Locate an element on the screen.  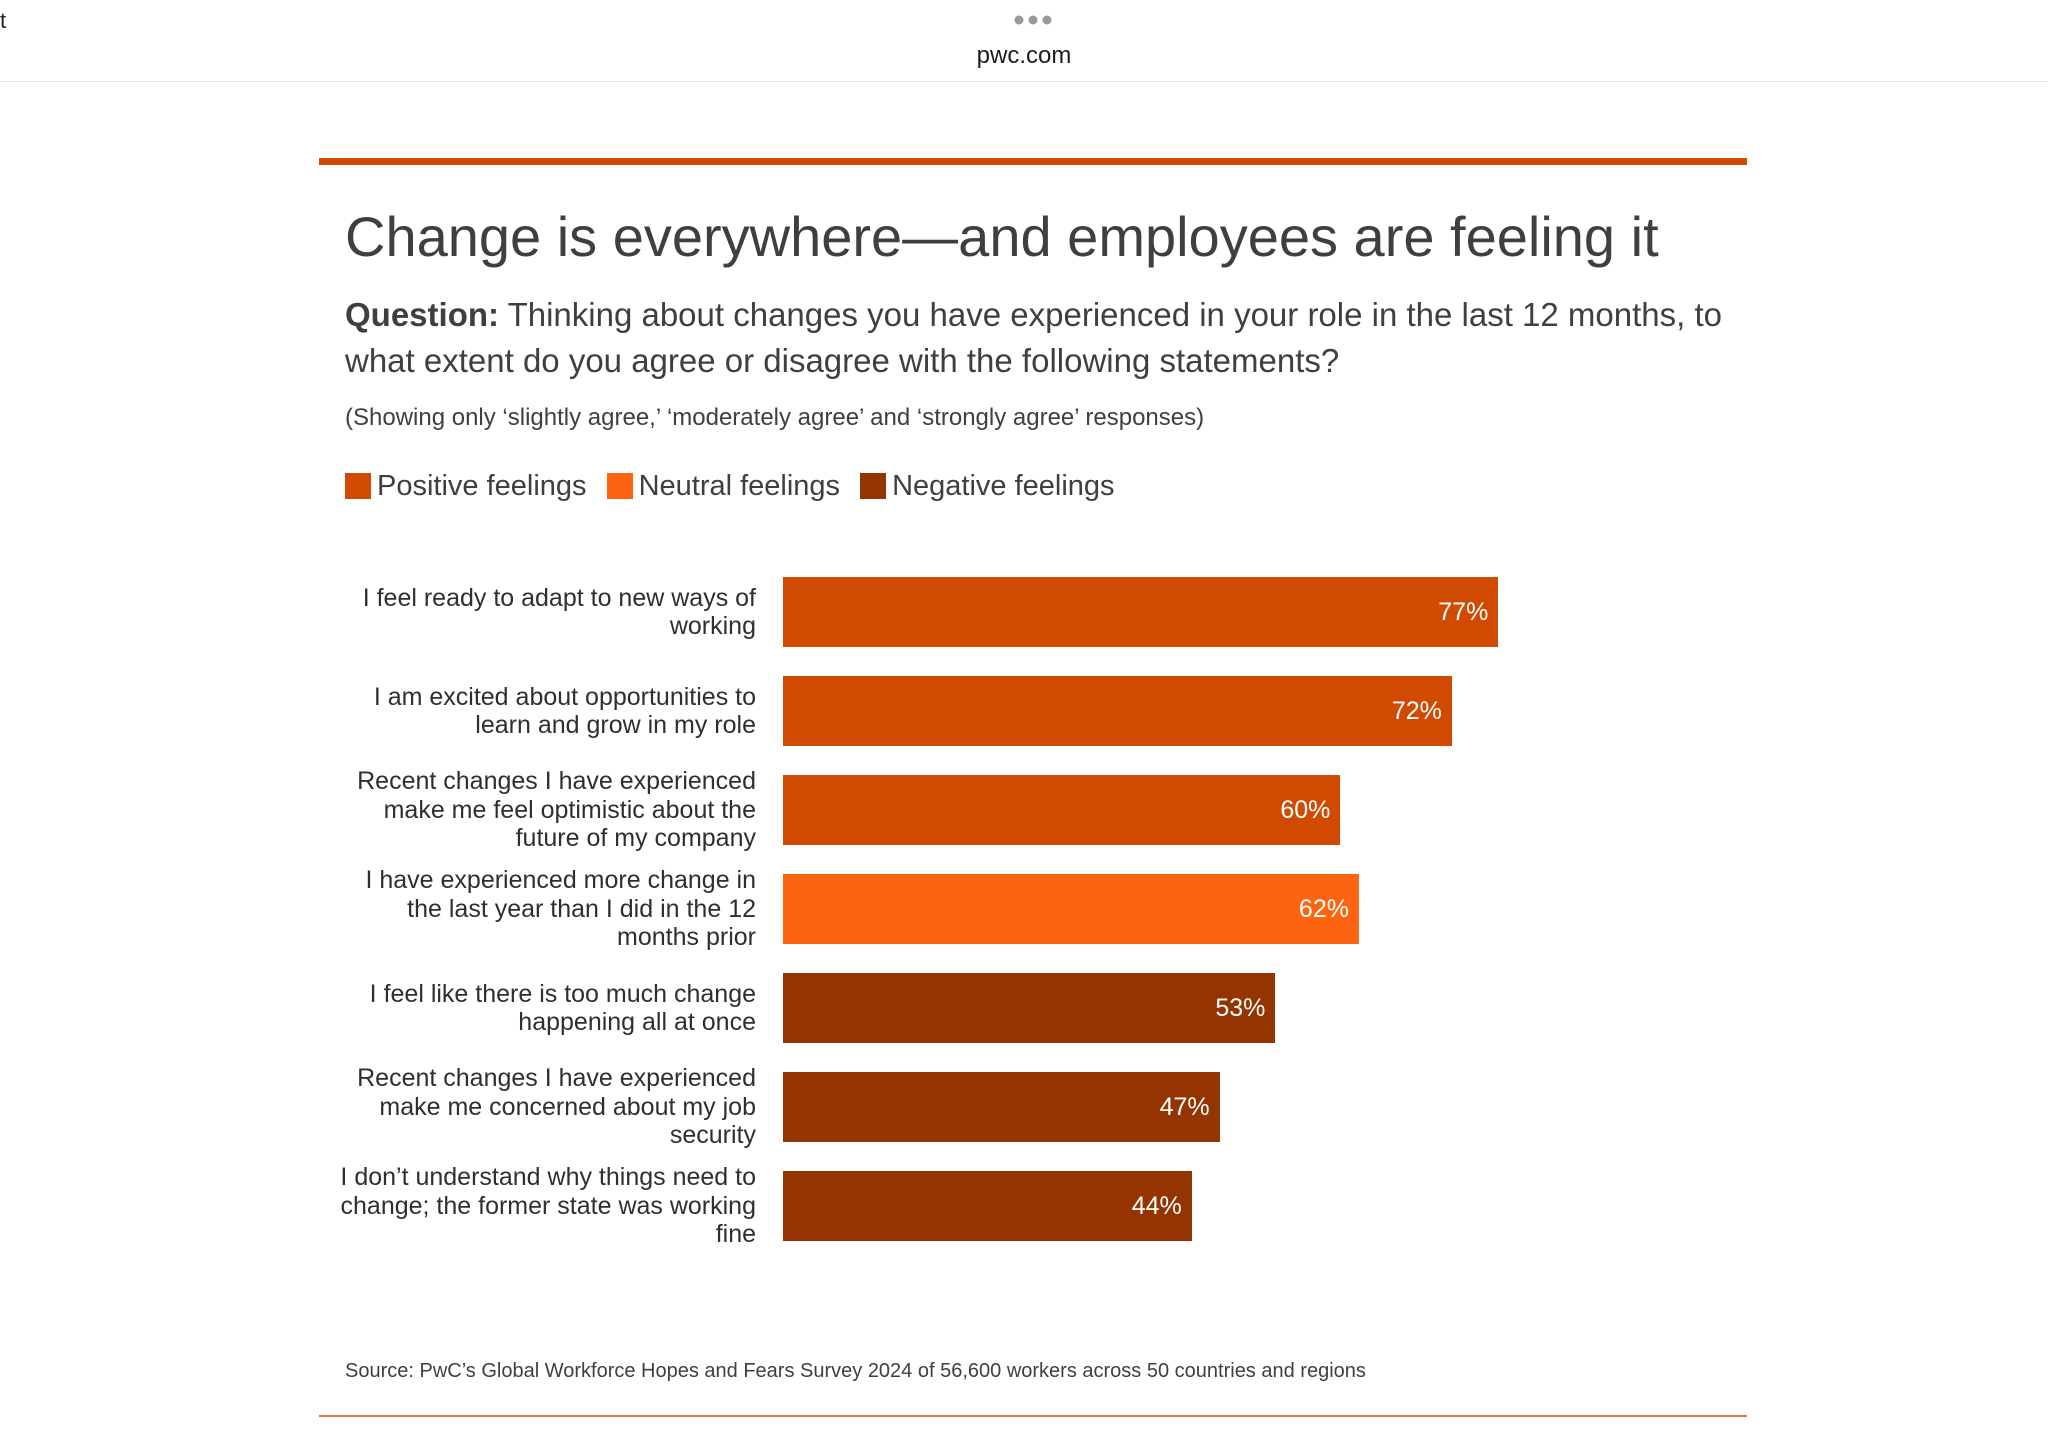
more-dots-icon is located at coordinates (1033, 20).